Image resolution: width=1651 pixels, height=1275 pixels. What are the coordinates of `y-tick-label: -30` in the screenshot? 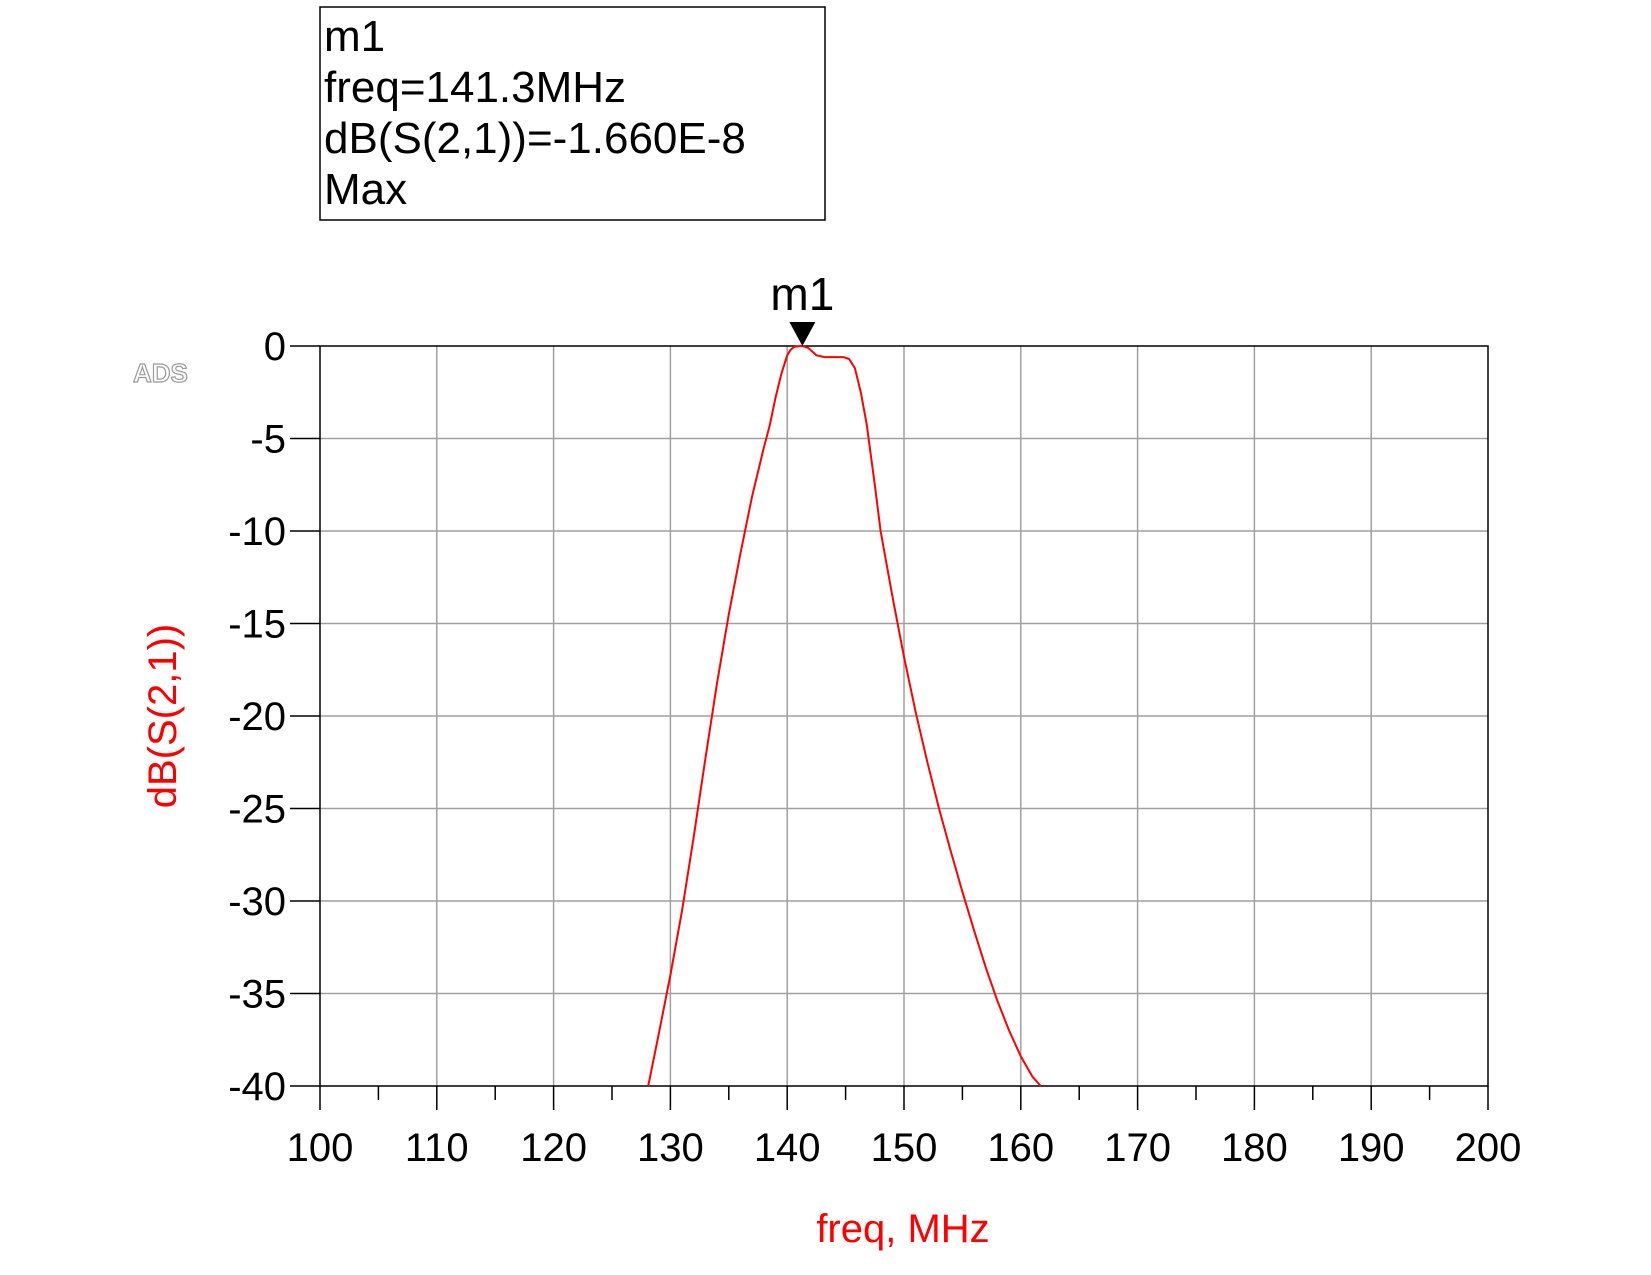 It's located at (257, 902).